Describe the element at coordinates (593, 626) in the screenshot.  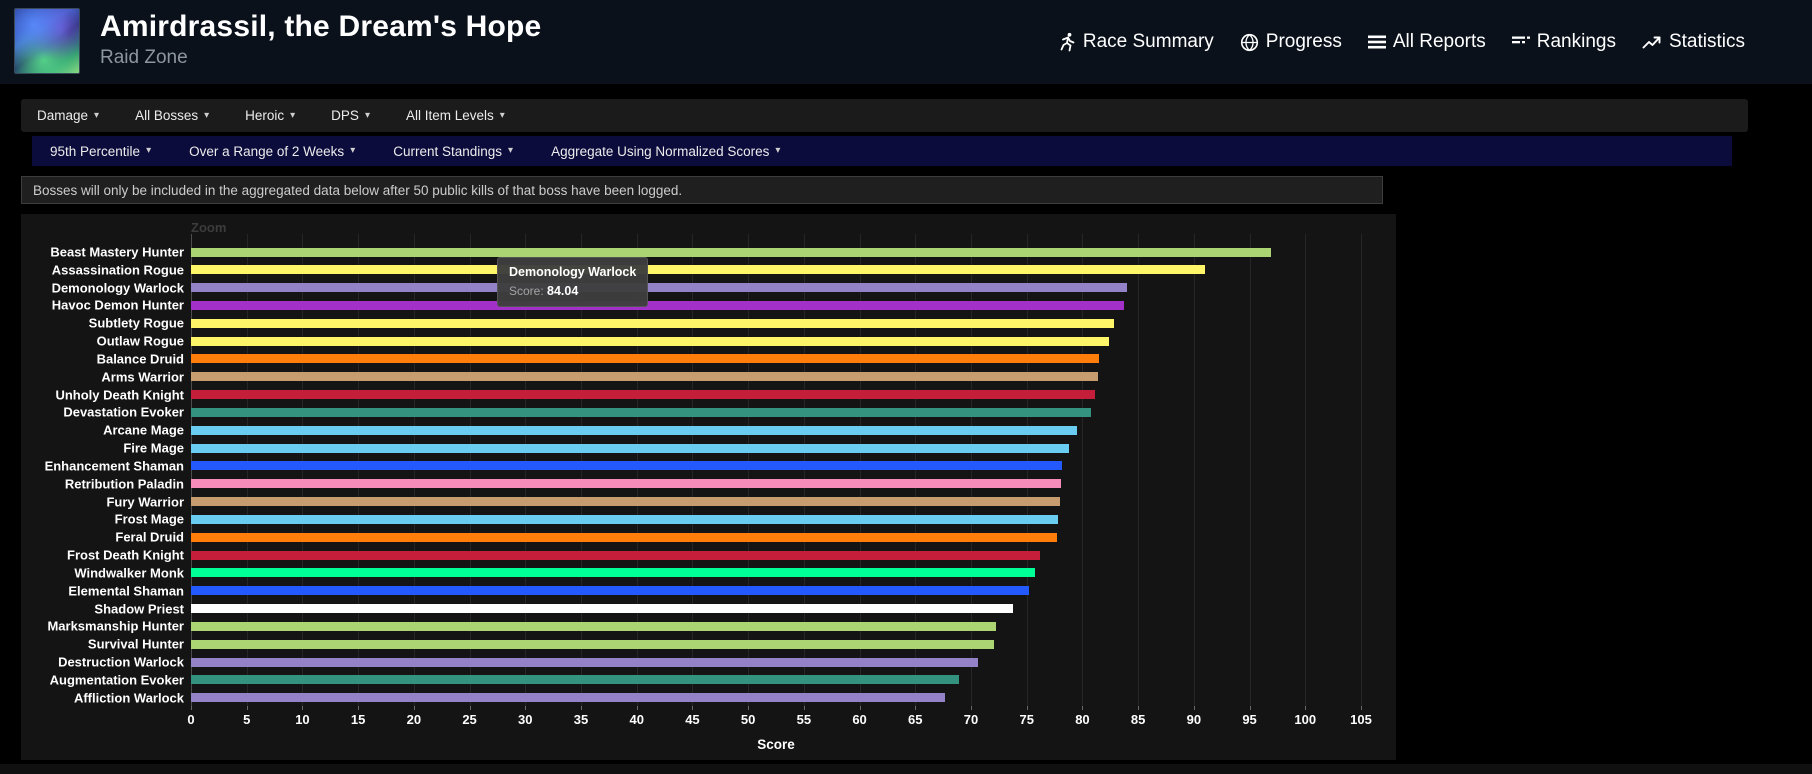
I see `bar-marksmanship-hunter` at that location.